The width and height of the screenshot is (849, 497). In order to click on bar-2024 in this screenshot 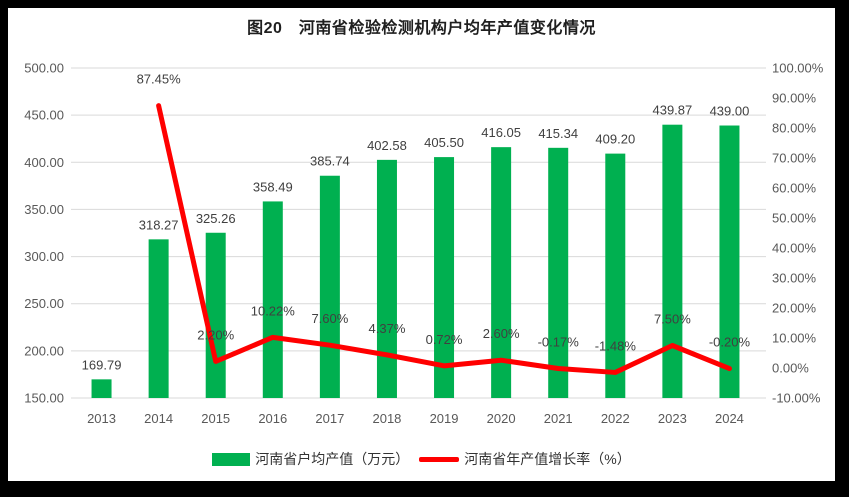, I will do `click(729, 261)`.